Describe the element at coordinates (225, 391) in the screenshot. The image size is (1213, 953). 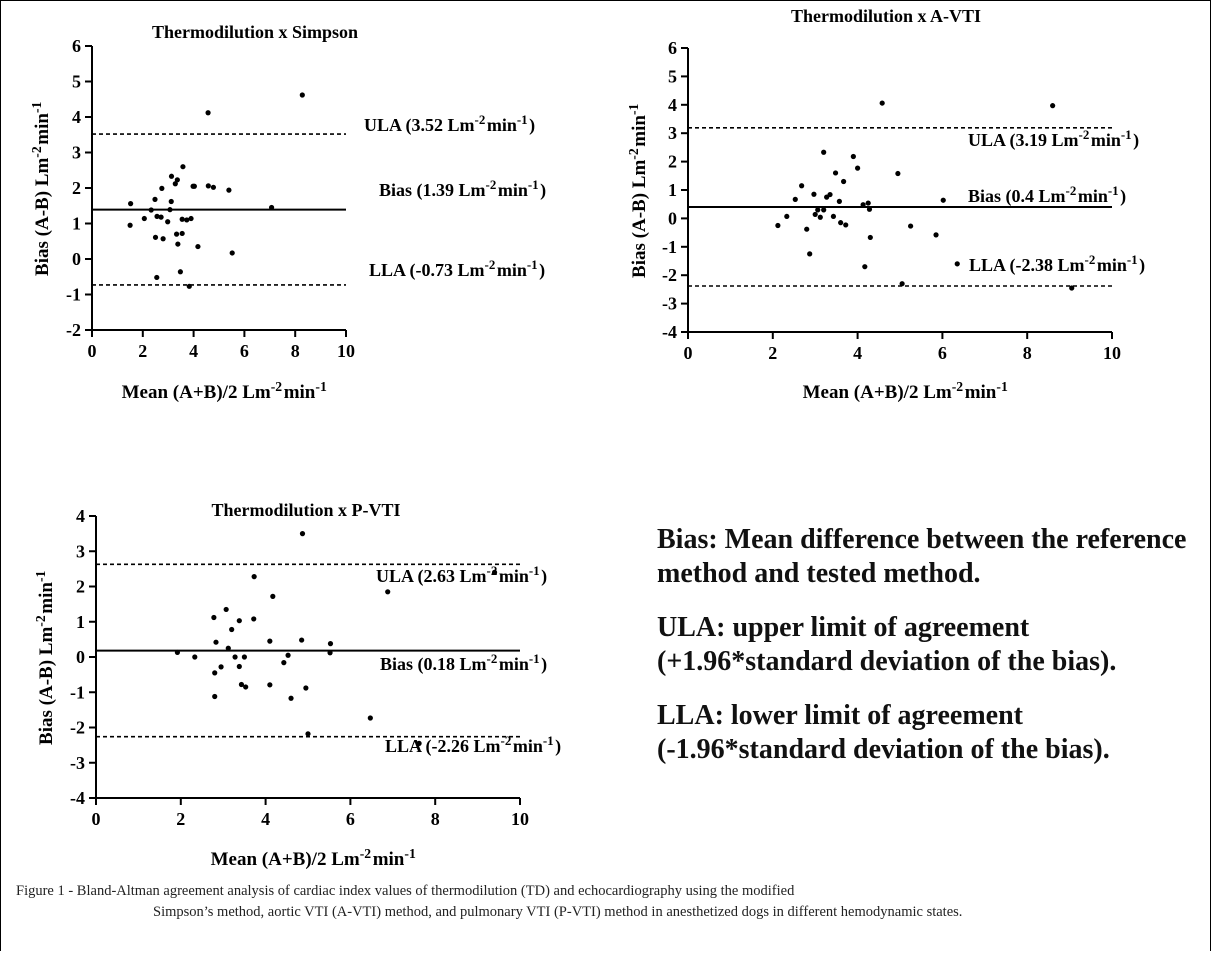
I see `x-axis-label: Mean (A+B)/2 Lm-2 min-1` at that location.